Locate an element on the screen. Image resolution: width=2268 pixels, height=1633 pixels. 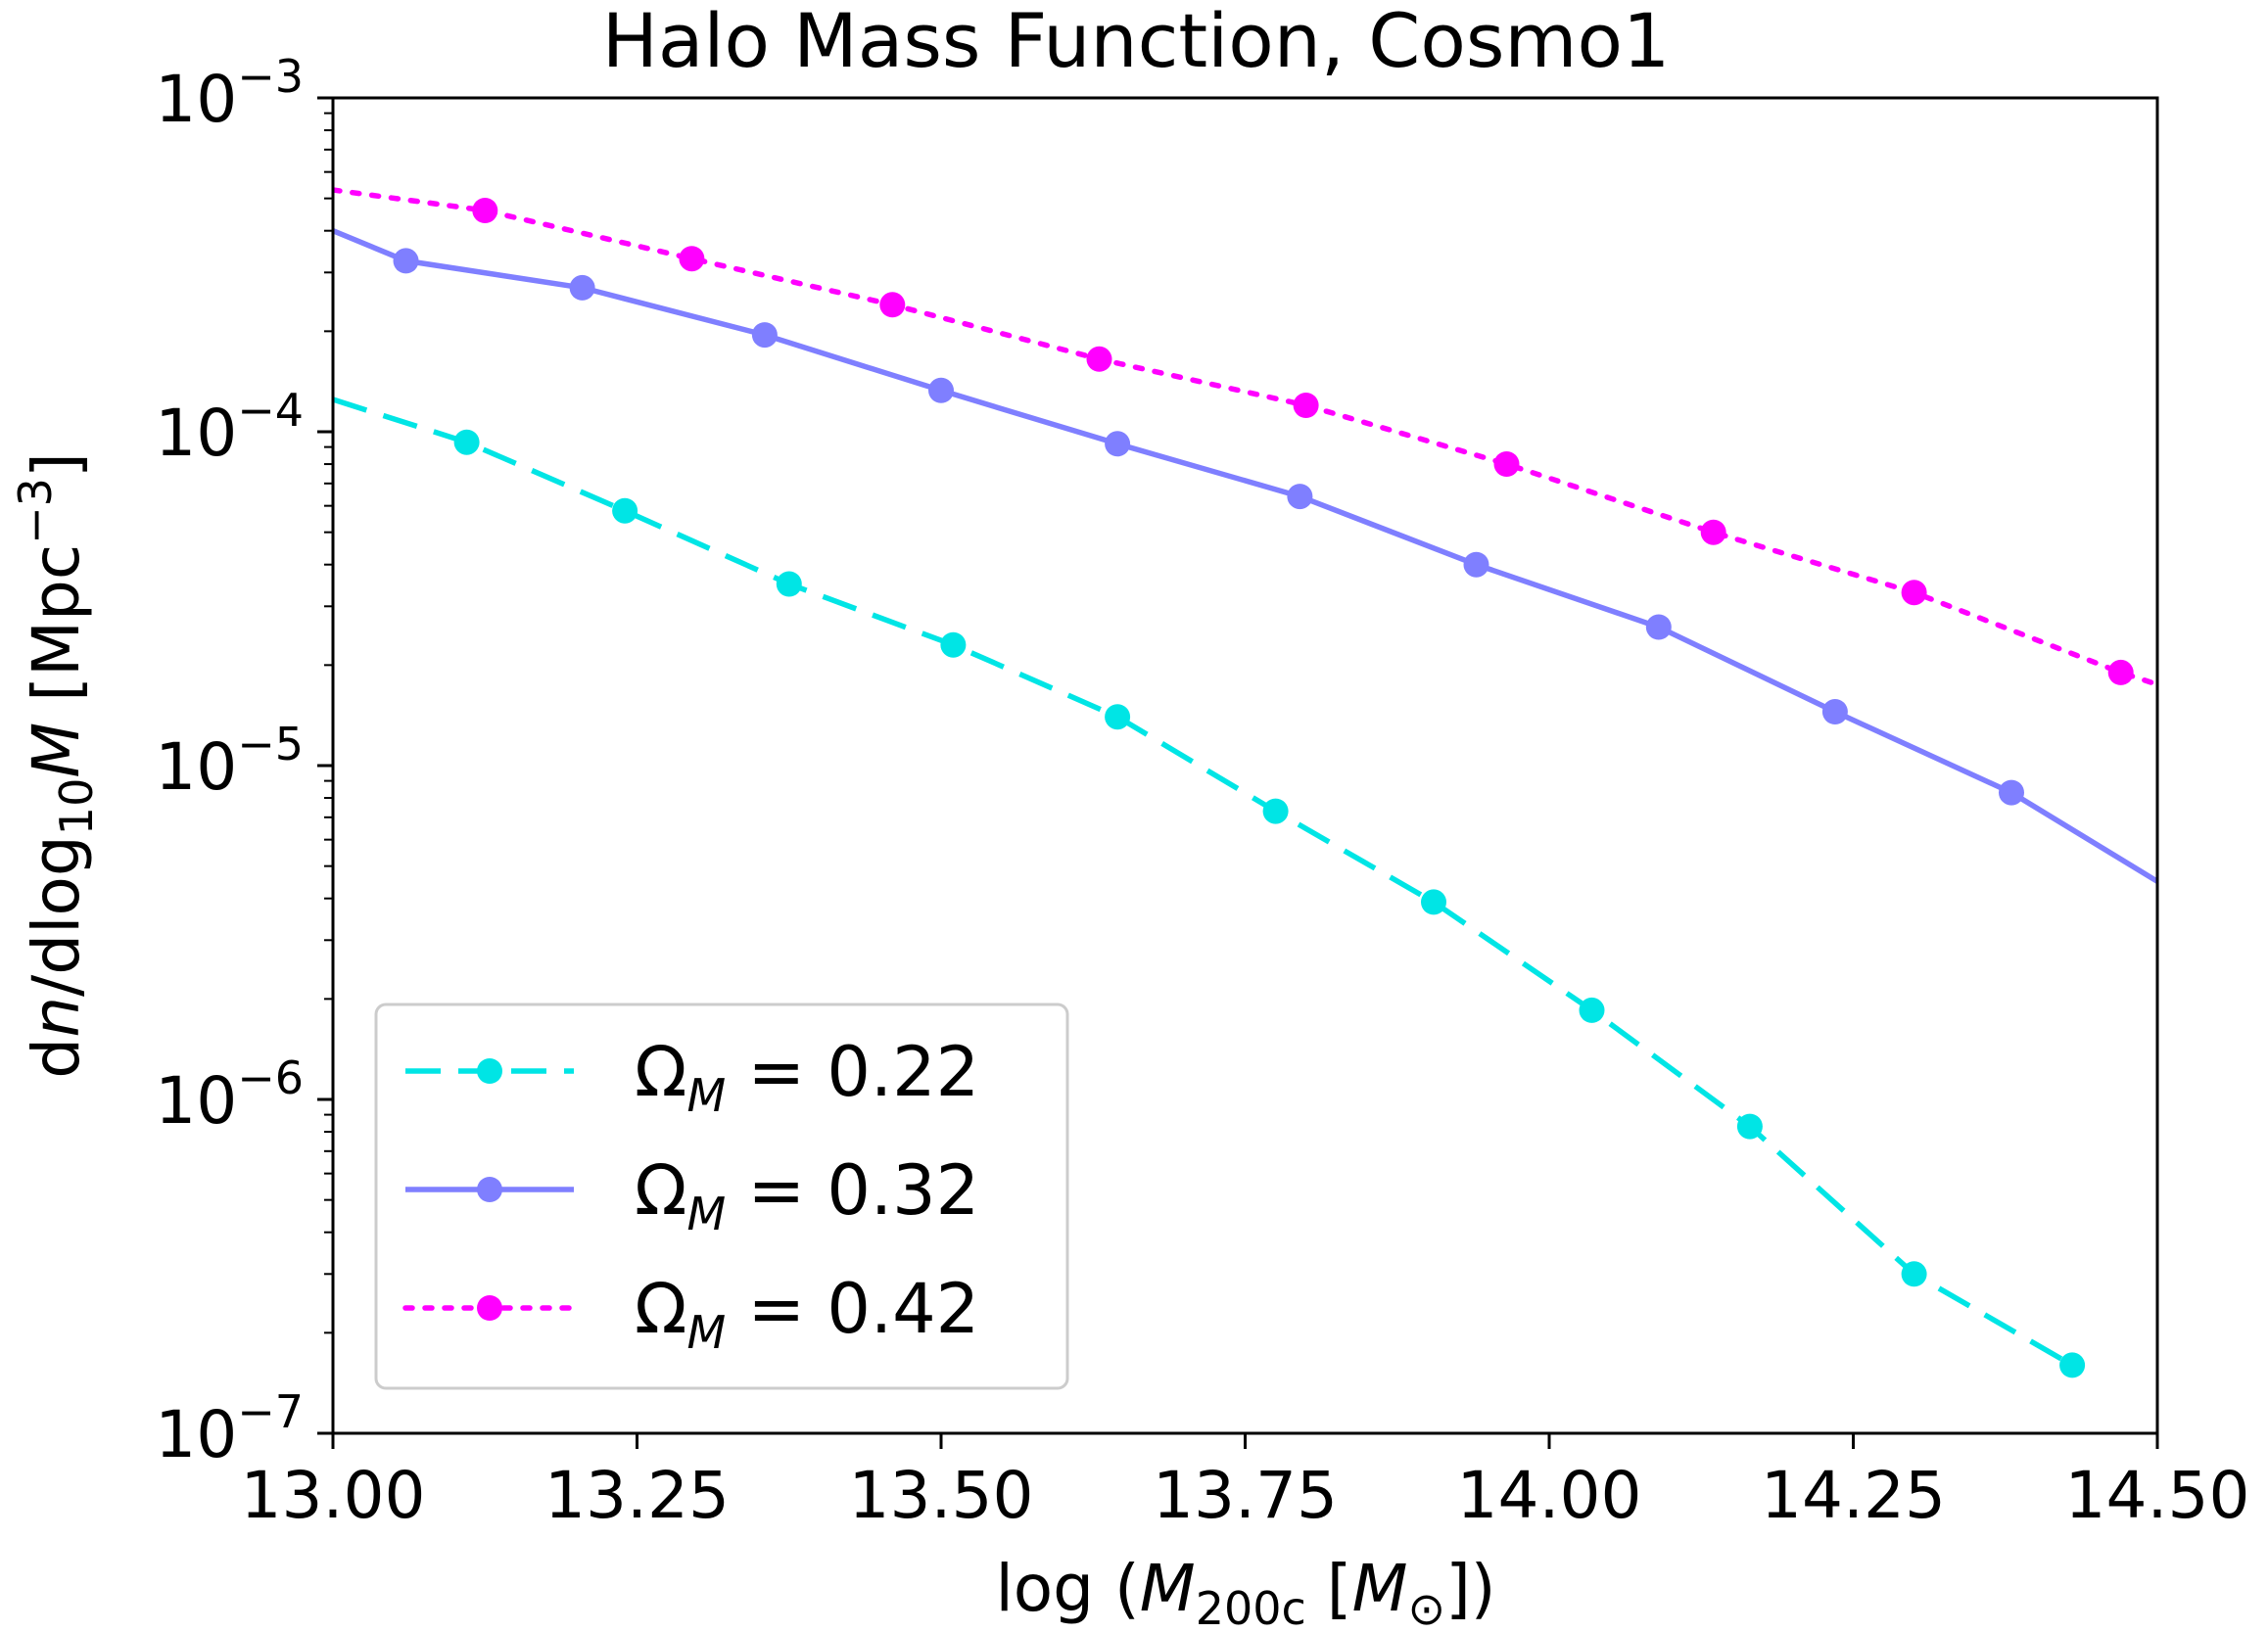
x-label-prefix: log ( is located at coordinates (1067, 1588).